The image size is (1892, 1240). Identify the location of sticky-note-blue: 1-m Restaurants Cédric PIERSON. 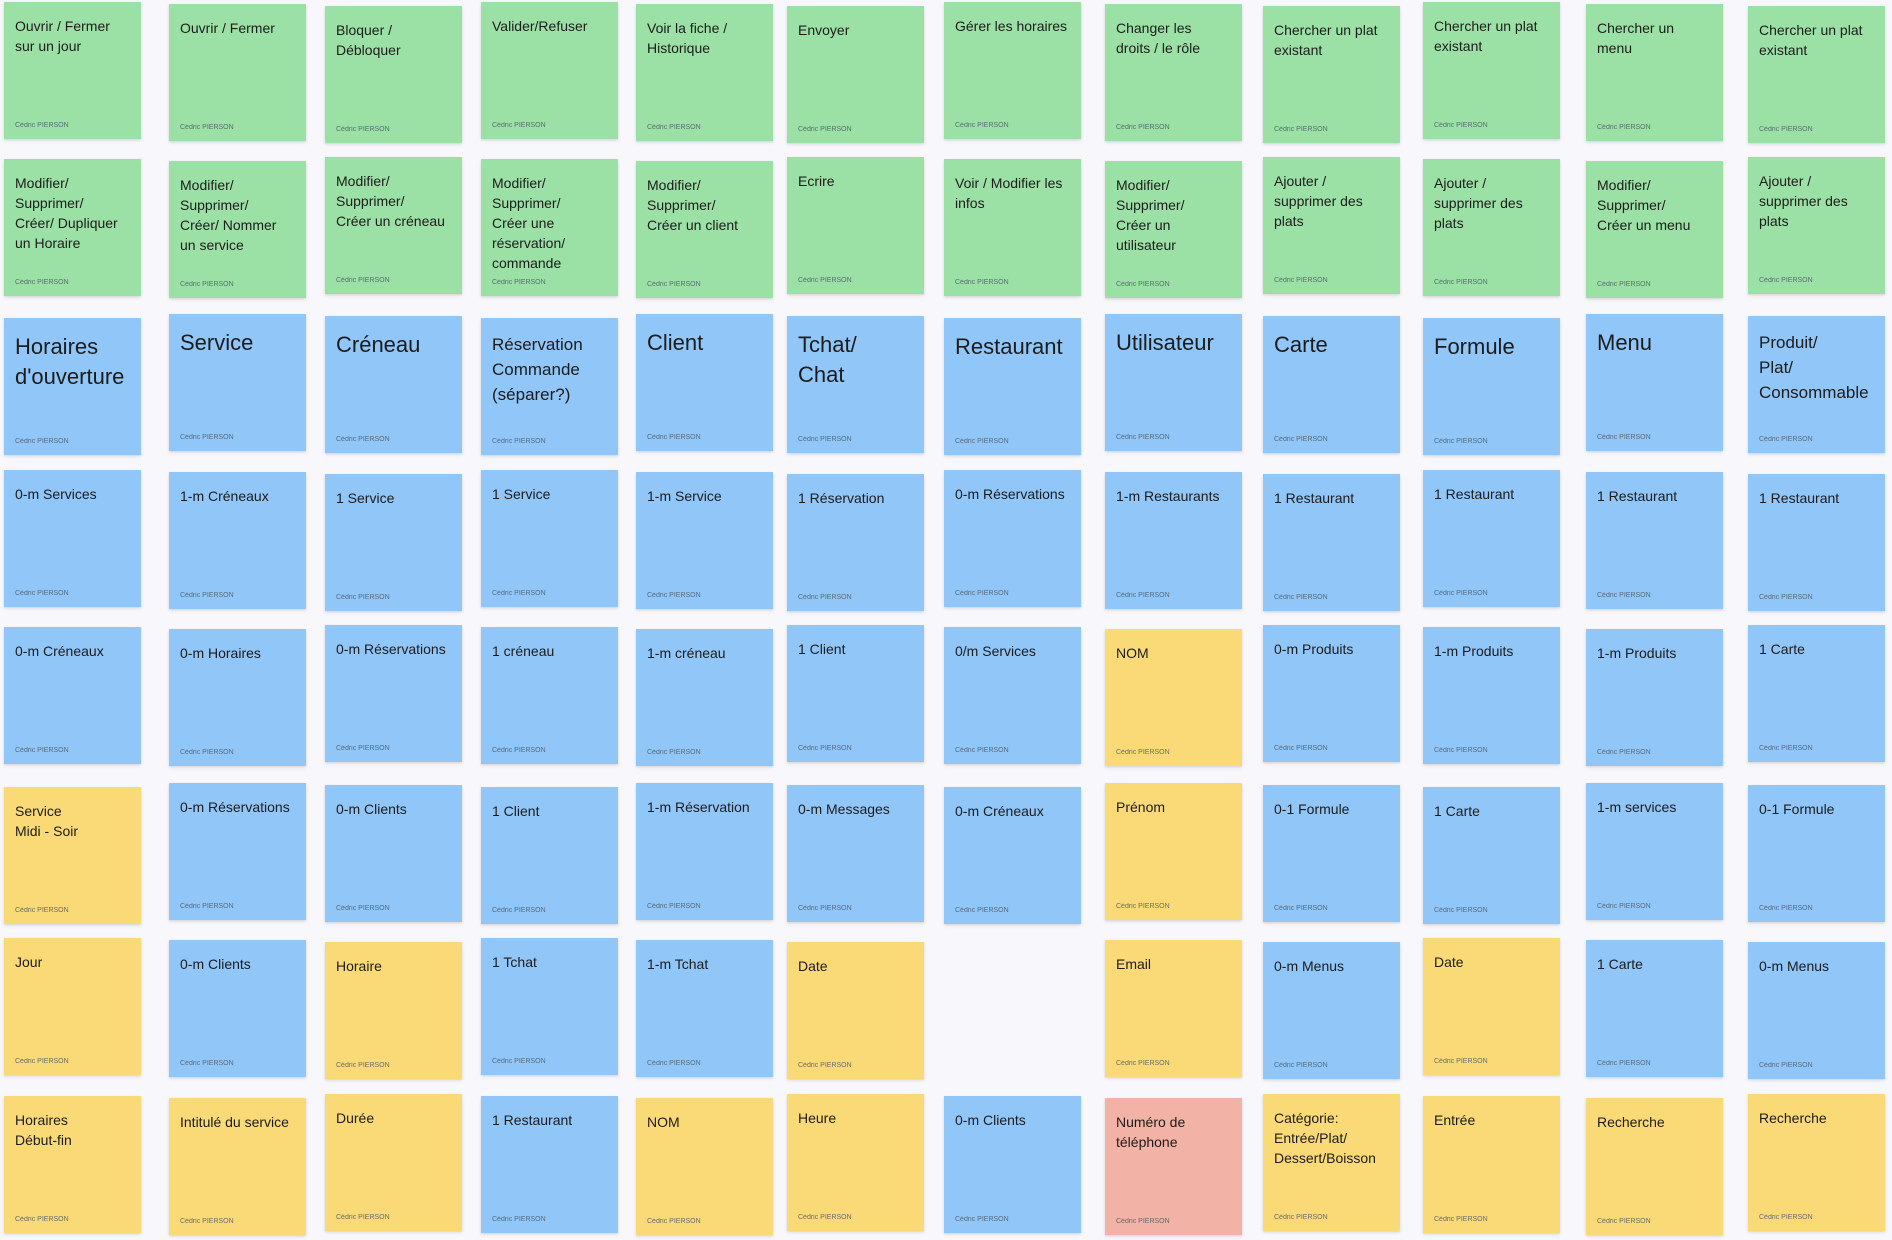
(1173, 540).